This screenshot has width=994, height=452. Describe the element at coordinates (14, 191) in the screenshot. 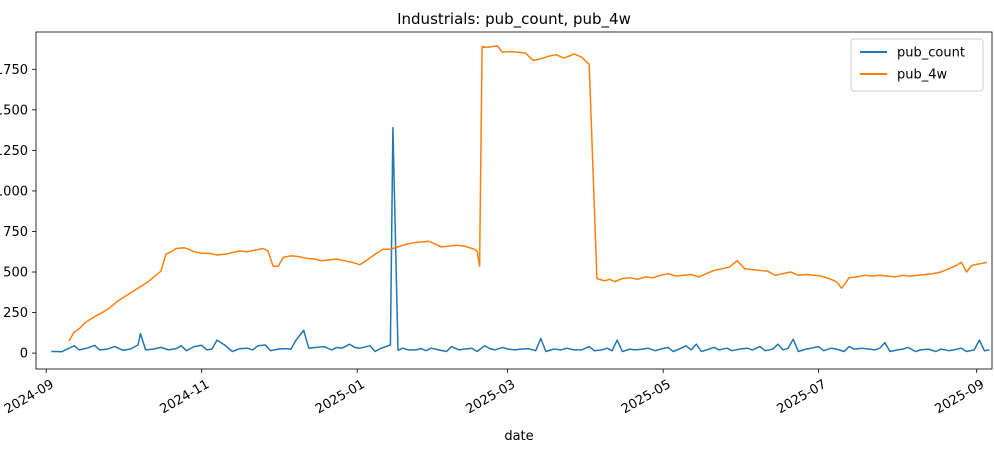

I see `y-tick-label: 1000` at that location.